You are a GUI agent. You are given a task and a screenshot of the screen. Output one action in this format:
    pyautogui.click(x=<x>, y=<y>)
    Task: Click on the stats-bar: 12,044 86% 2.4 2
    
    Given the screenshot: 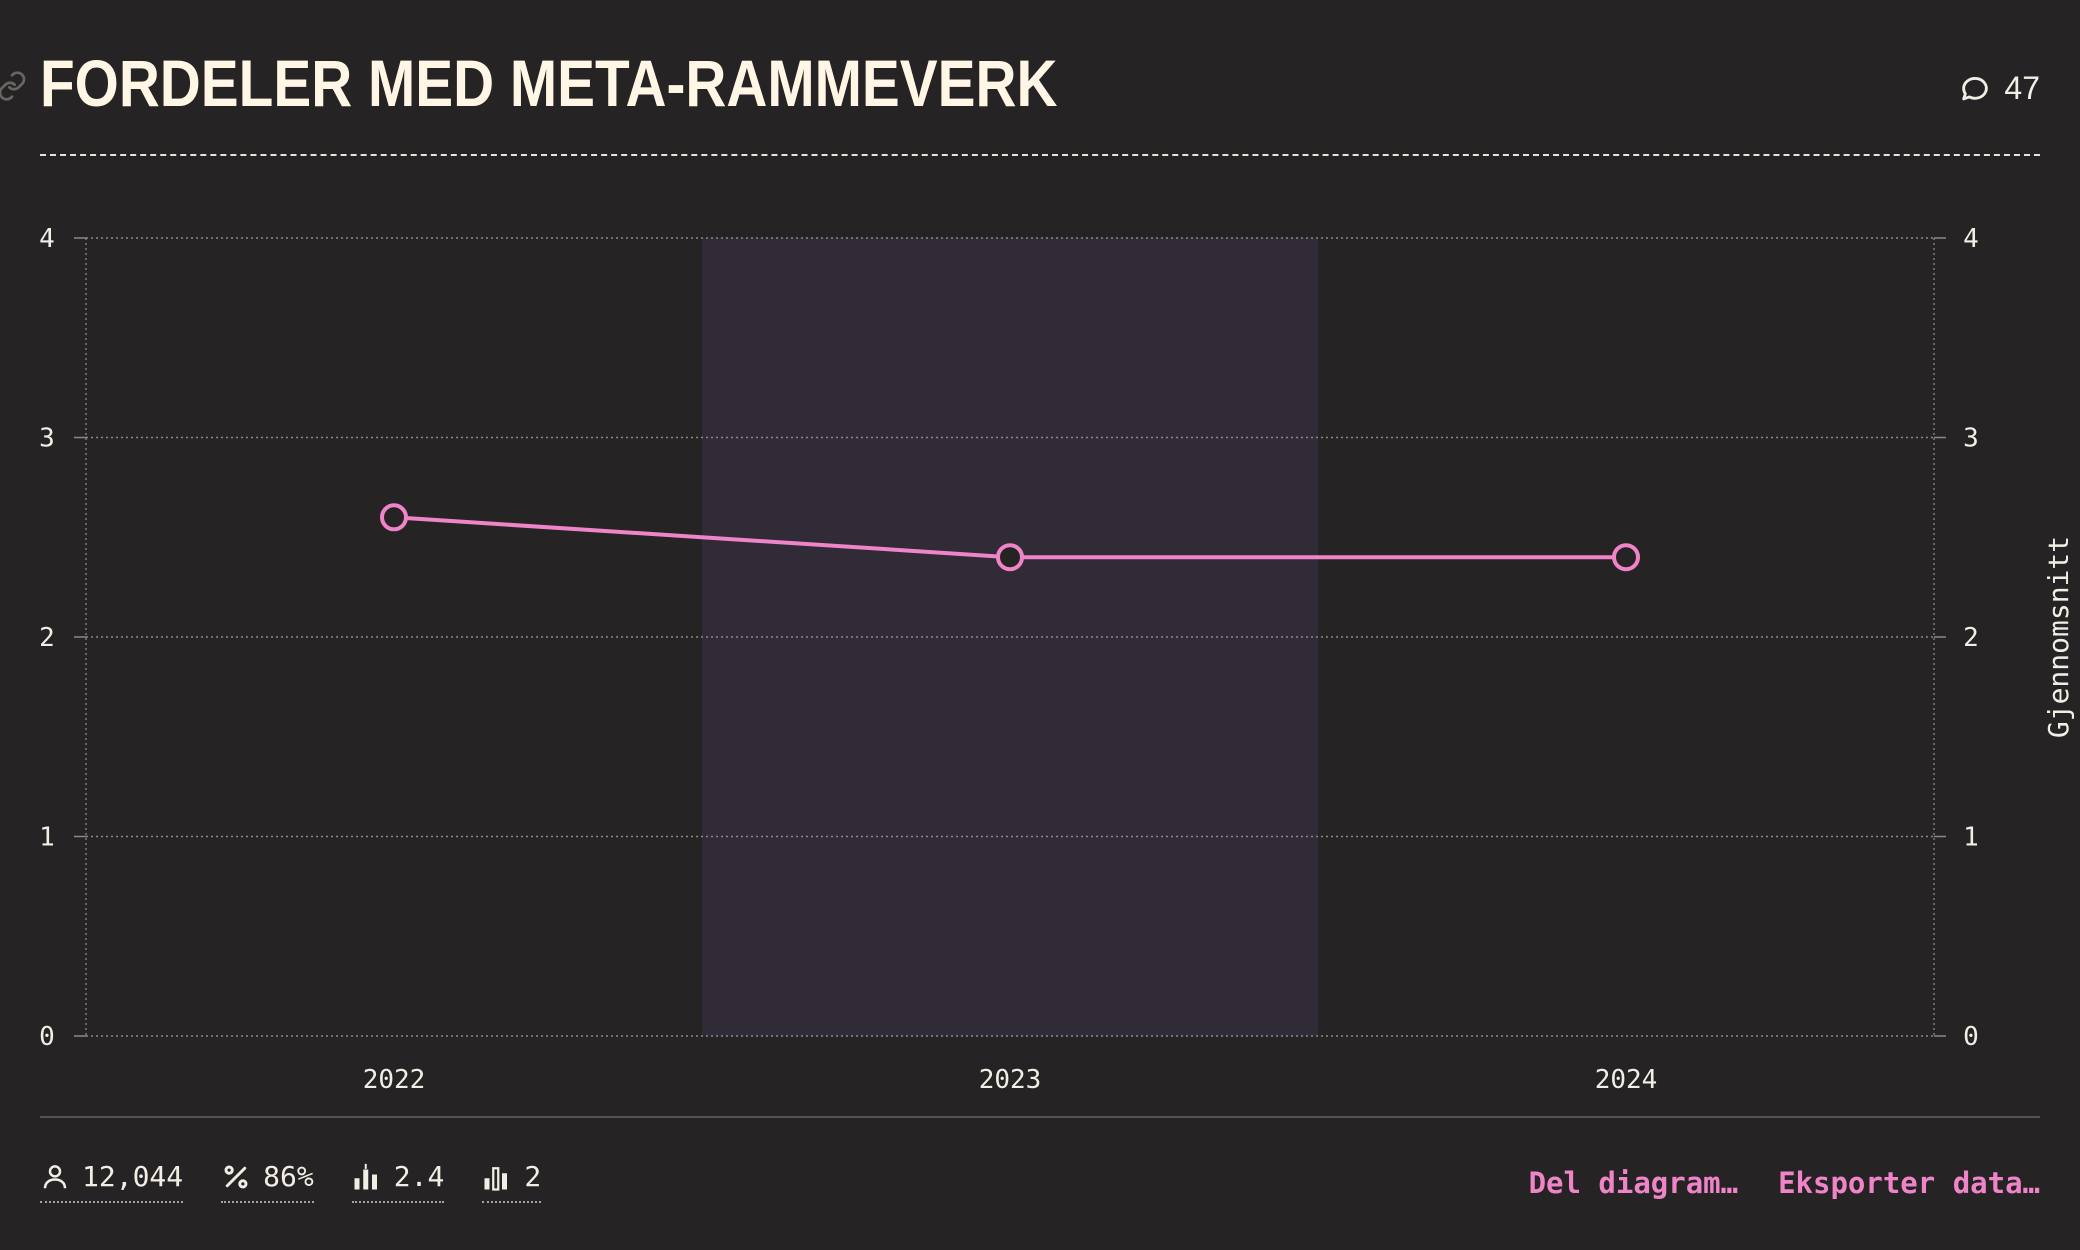 What is the action you would take?
    pyautogui.click(x=290, y=1181)
    